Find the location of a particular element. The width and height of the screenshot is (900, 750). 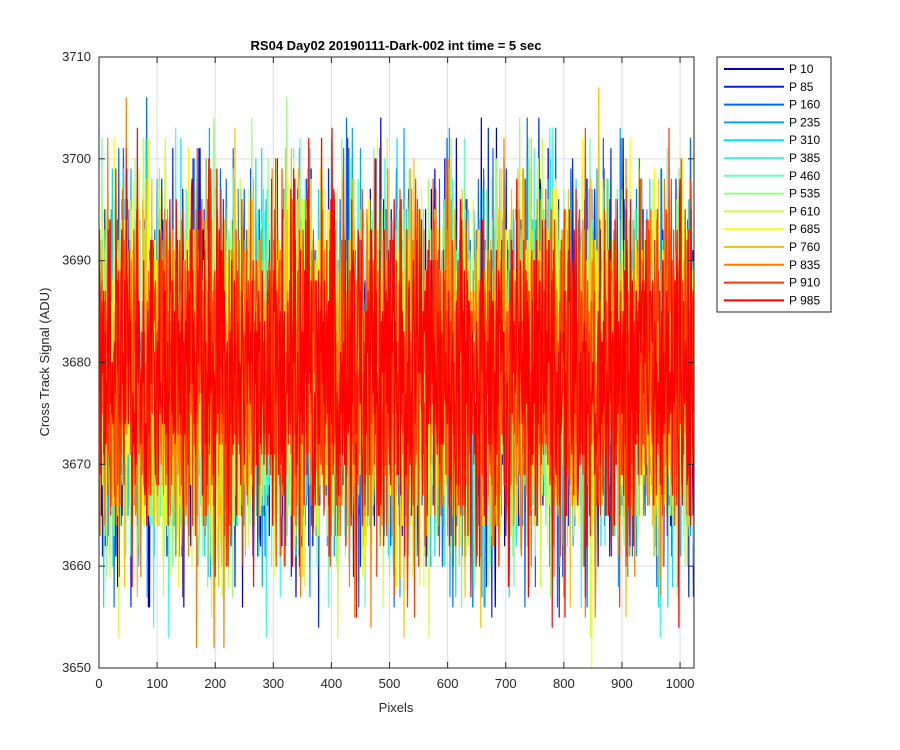

y-tick-label: 3700 is located at coordinates (76, 158).